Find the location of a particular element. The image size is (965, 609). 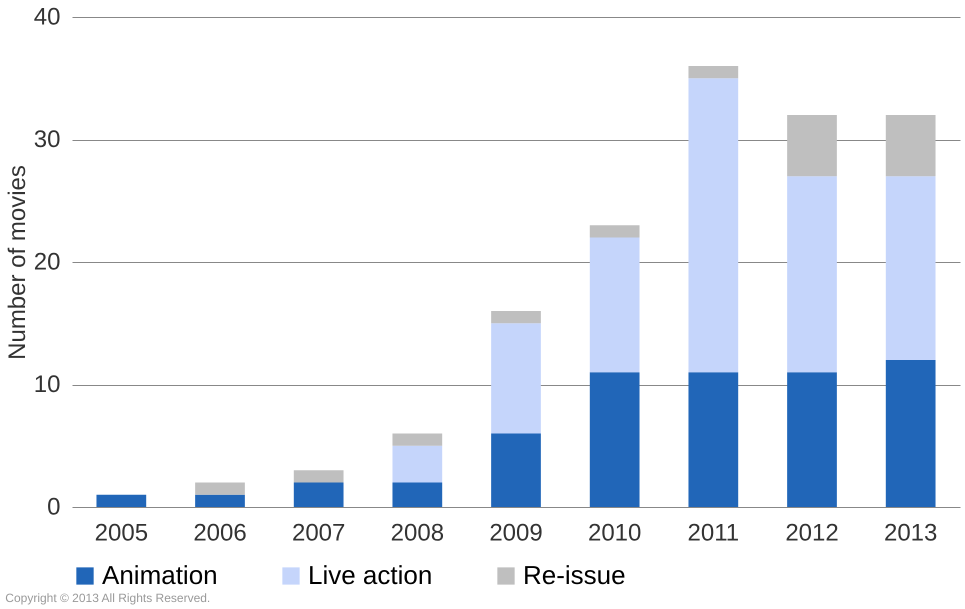

x-tick-label: 2007 is located at coordinates (319, 533).